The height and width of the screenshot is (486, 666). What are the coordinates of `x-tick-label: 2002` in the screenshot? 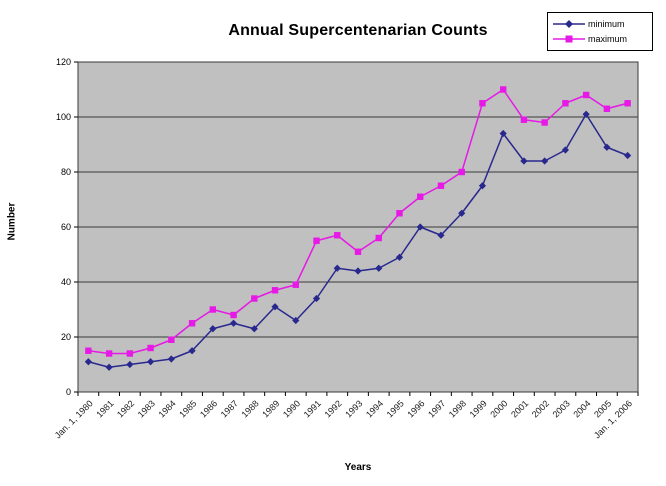 It's located at (540, 408).